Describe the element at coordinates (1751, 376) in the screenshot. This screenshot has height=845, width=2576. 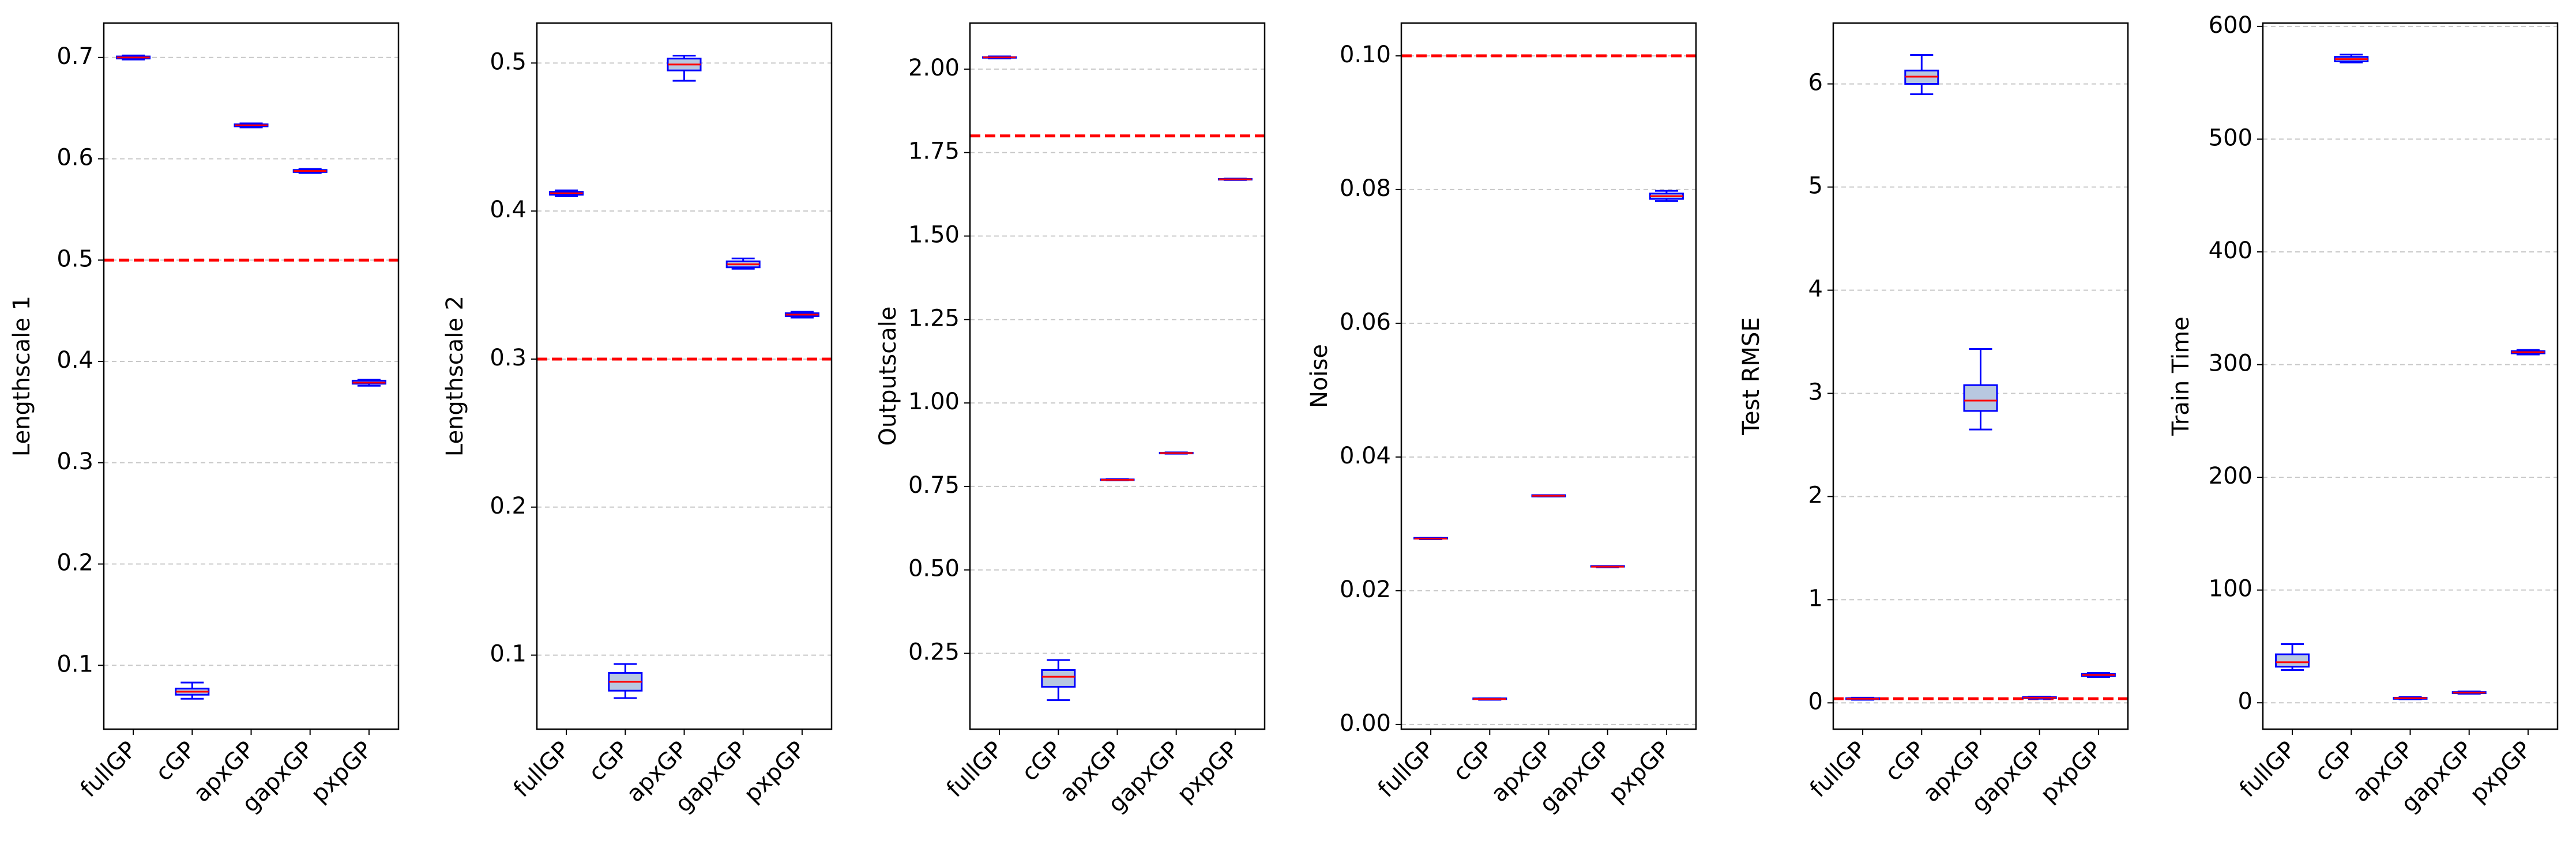
I see `y-axis-label: Test RMSE` at that location.